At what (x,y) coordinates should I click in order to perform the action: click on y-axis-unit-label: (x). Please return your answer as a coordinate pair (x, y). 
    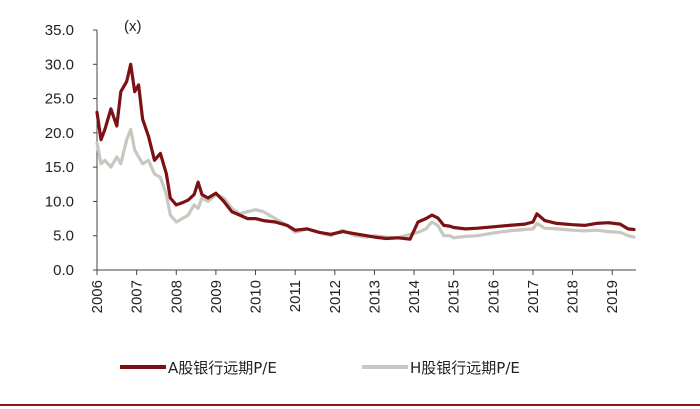
    Looking at the image, I should click on (133, 26).